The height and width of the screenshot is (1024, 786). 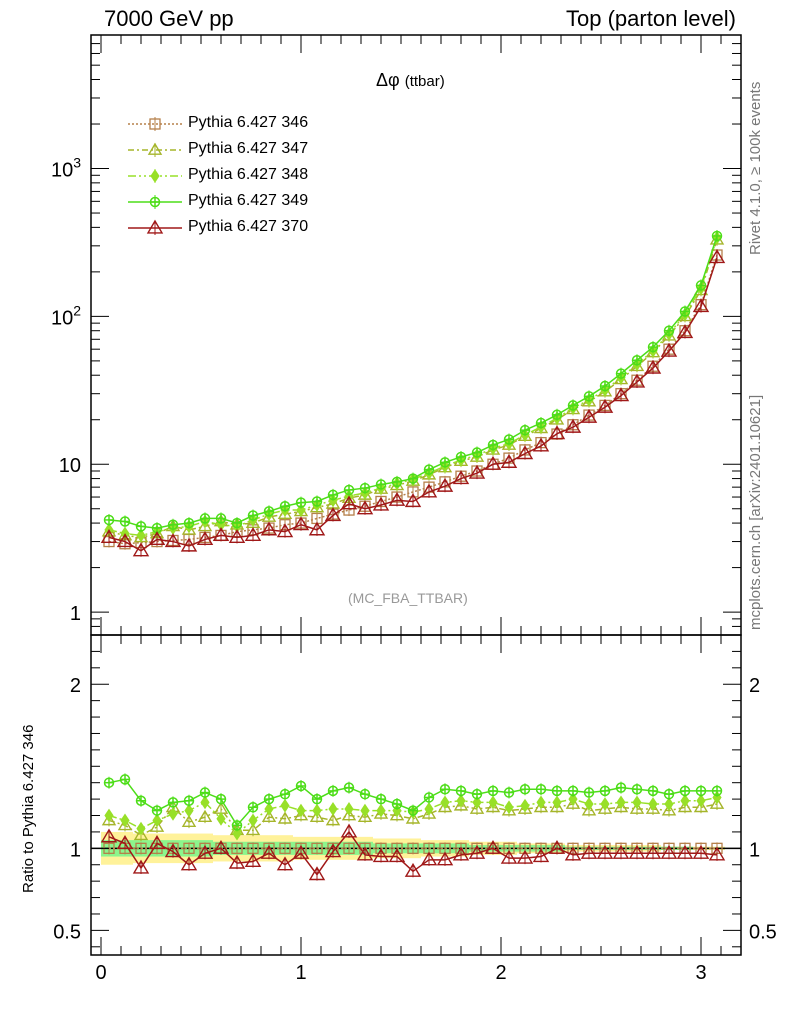 I want to click on x-tick-label: 1, so click(x=300, y=973).